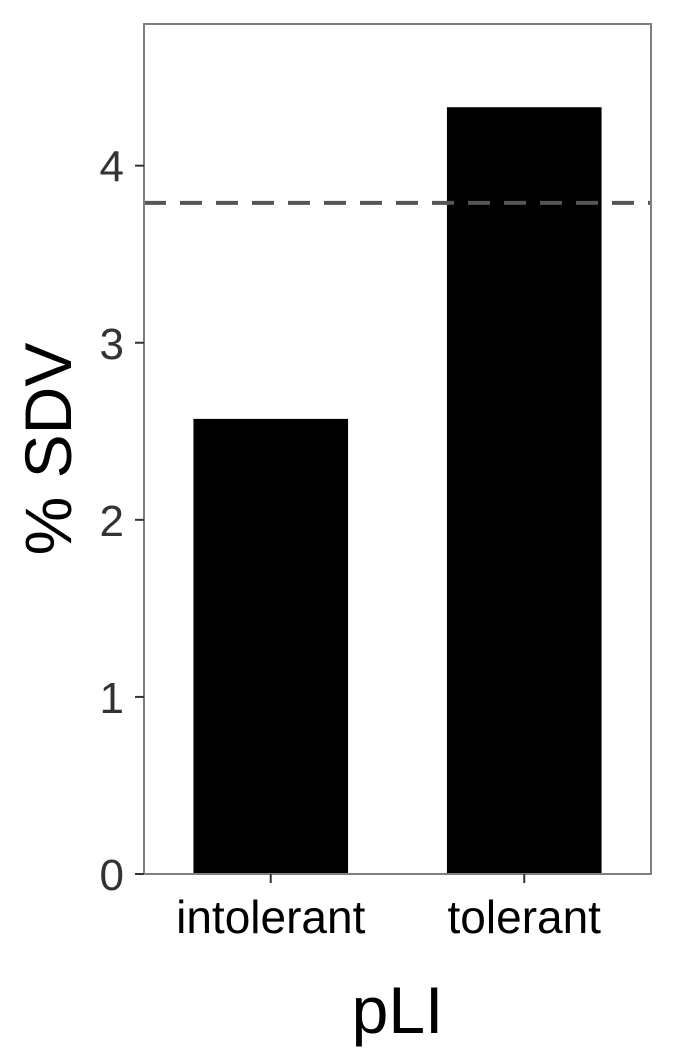  Describe the element at coordinates (112, 521) in the screenshot. I see `y-tick-label-2: 2` at that location.